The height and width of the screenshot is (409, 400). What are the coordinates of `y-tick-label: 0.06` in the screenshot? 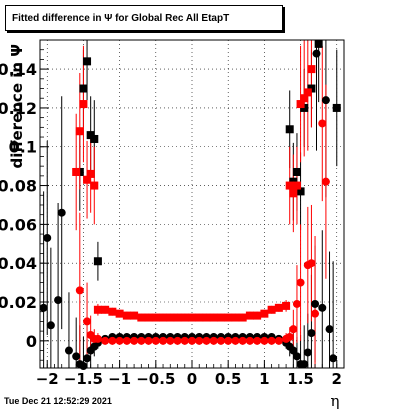 It's located at (18, 224).